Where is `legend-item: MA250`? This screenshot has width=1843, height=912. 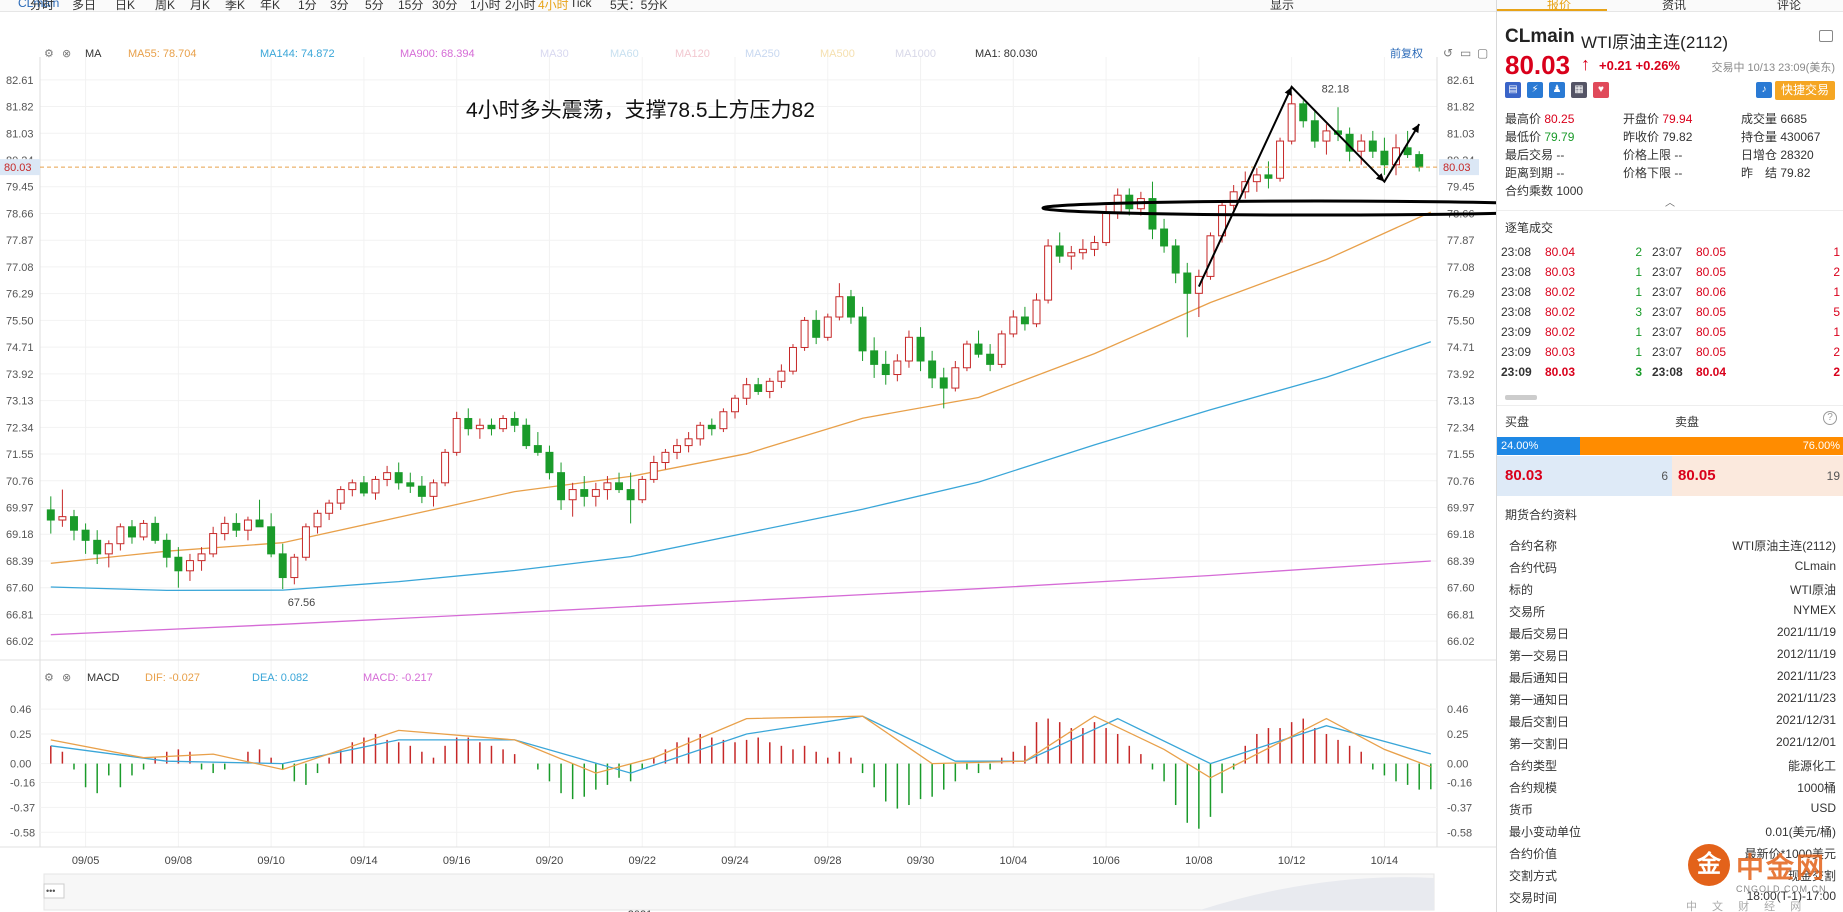 legend-item: MA250 is located at coordinates (762, 54).